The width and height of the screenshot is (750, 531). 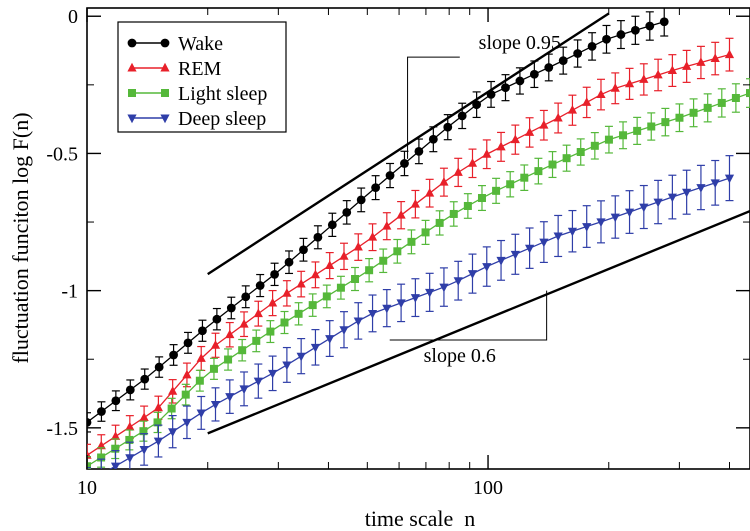 What do you see at coordinates (62, 429) in the screenshot?
I see `y-tick-label: -1.5` at bounding box center [62, 429].